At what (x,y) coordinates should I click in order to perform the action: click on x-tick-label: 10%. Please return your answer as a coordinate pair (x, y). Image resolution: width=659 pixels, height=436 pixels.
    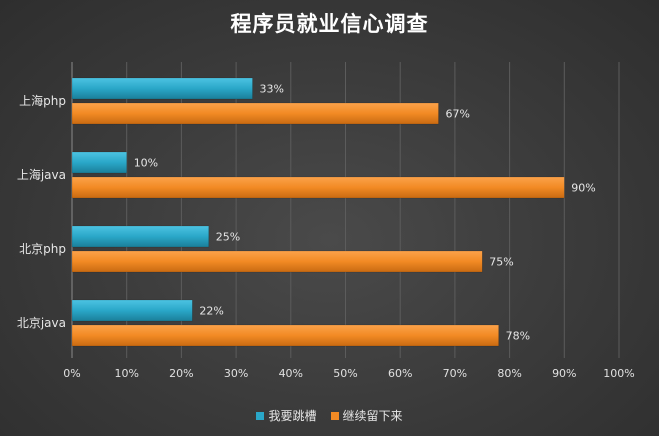
    Looking at the image, I should click on (126, 373).